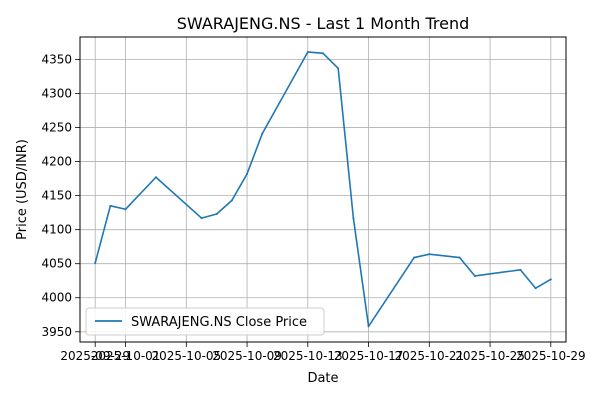 This screenshot has width=600, height=400. What do you see at coordinates (56, 196) in the screenshot?
I see `y-tick-label: 4150` at bounding box center [56, 196].